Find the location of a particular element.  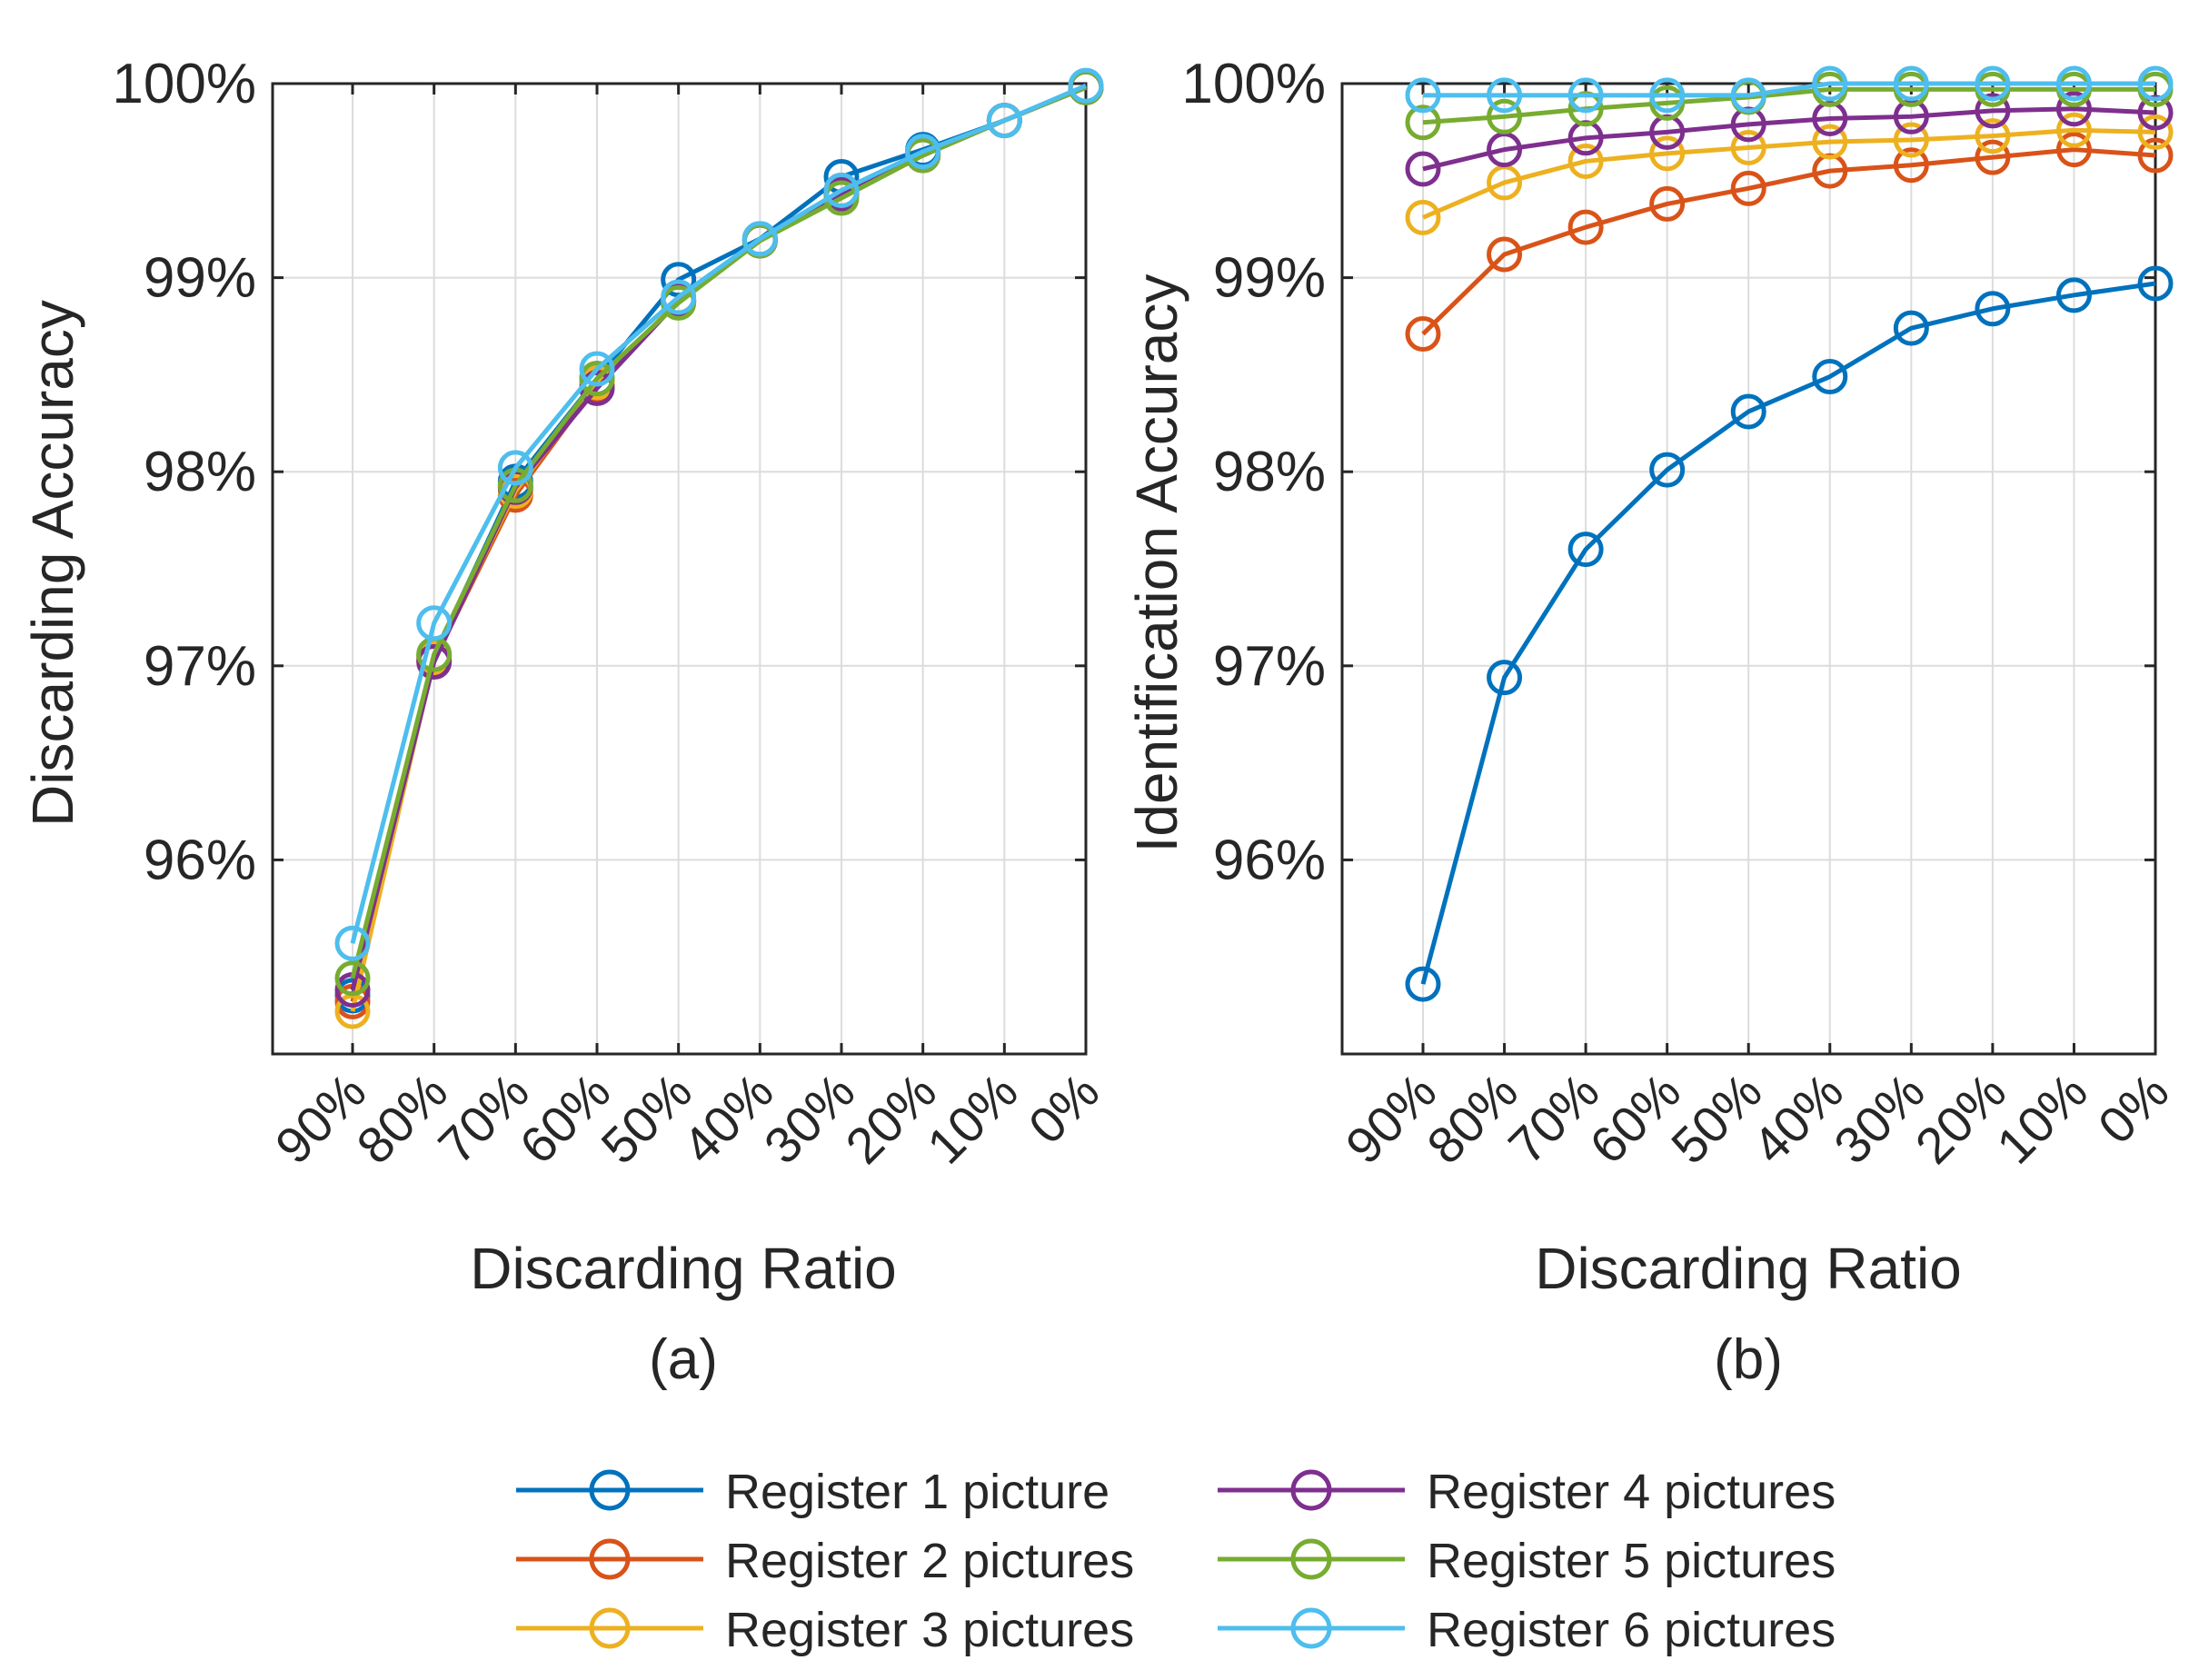

legend-item-register-4-pictures: Register 4 pictures is located at coordinates (1527, 1492).